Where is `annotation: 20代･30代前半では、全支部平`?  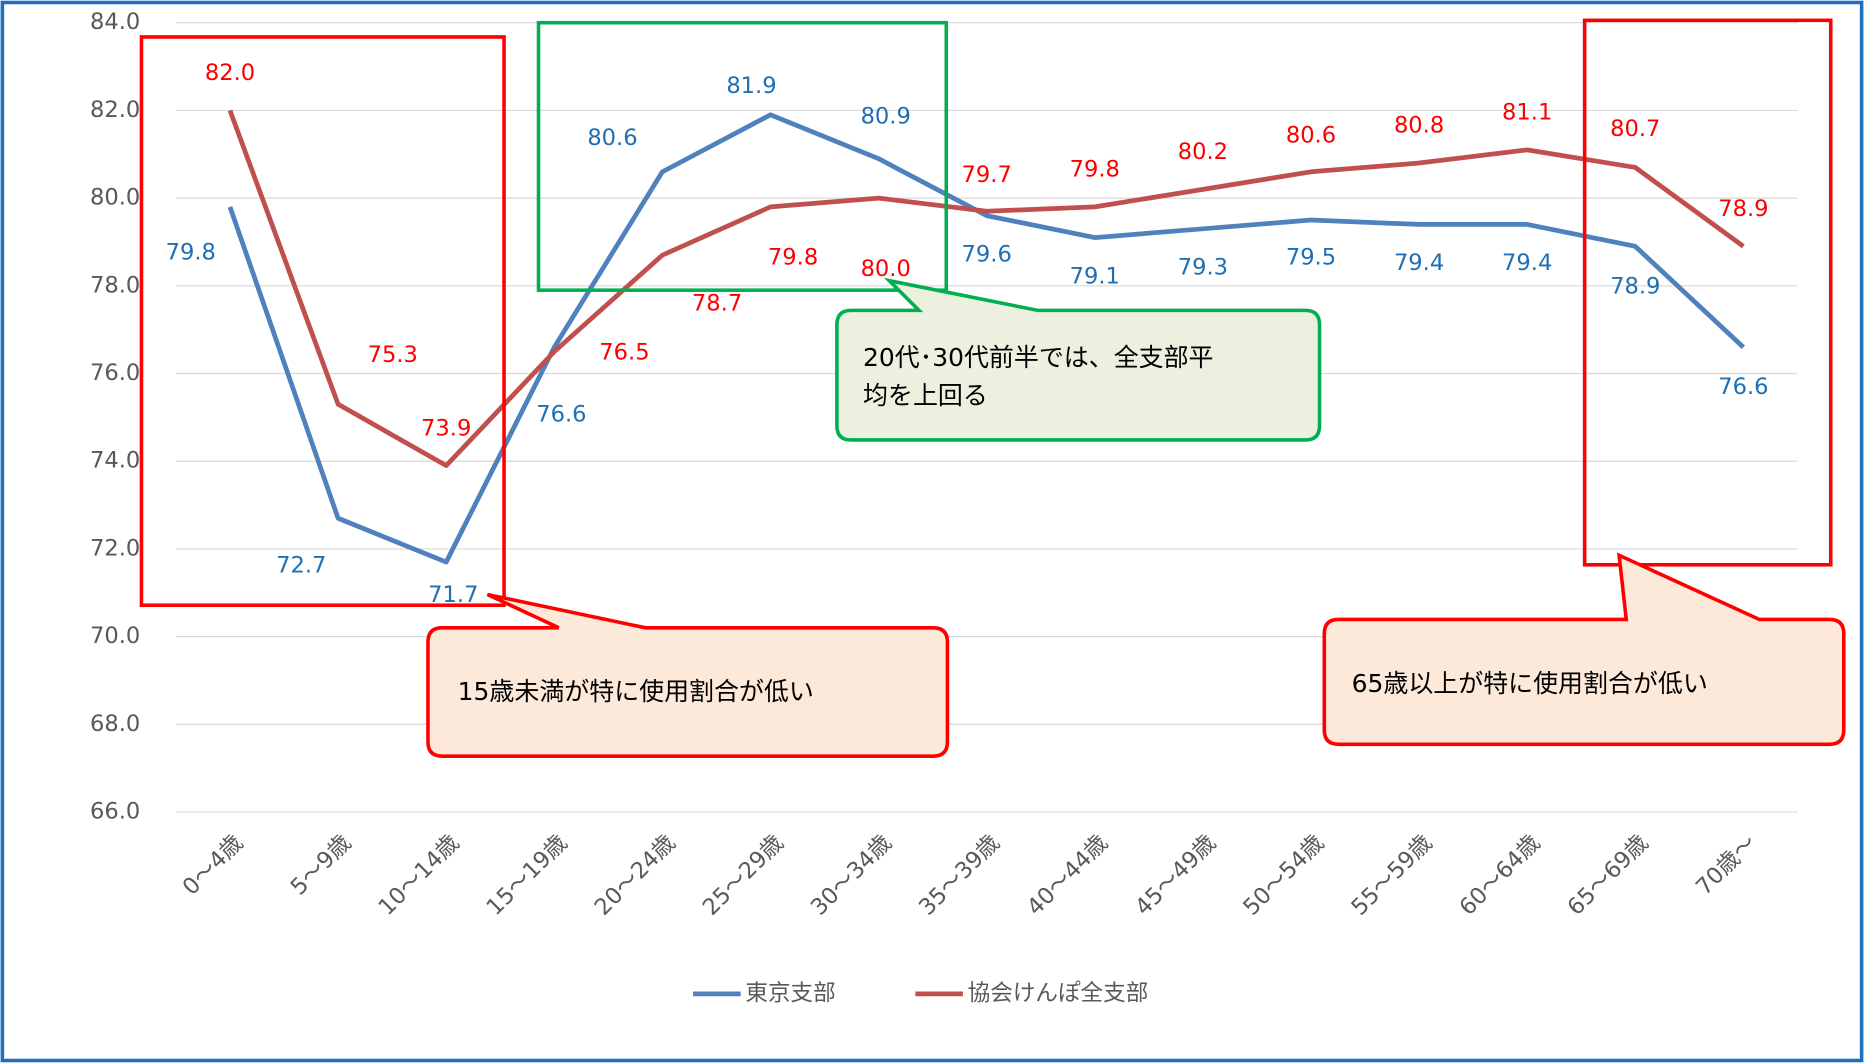 annotation: 20代･30代前半では、全支部平 is located at coordinates (1038, 357).